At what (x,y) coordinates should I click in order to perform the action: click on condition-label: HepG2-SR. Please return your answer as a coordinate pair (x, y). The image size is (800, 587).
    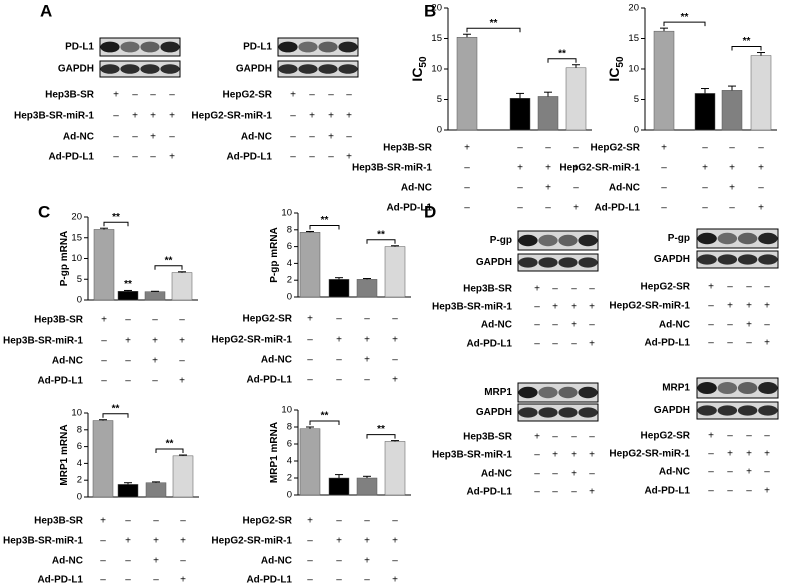
    Looking at the image, I should click on (268, 319).